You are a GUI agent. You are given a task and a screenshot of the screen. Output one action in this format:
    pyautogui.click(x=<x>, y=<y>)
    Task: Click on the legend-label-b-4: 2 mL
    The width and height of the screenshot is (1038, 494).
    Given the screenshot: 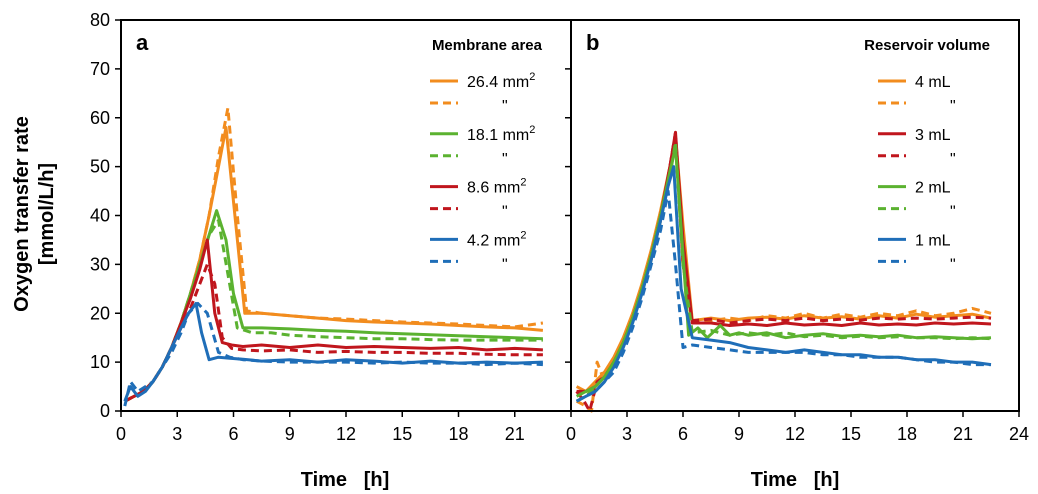 What is the action you would take?
    pyautogui.click(x=933, y=188)
    